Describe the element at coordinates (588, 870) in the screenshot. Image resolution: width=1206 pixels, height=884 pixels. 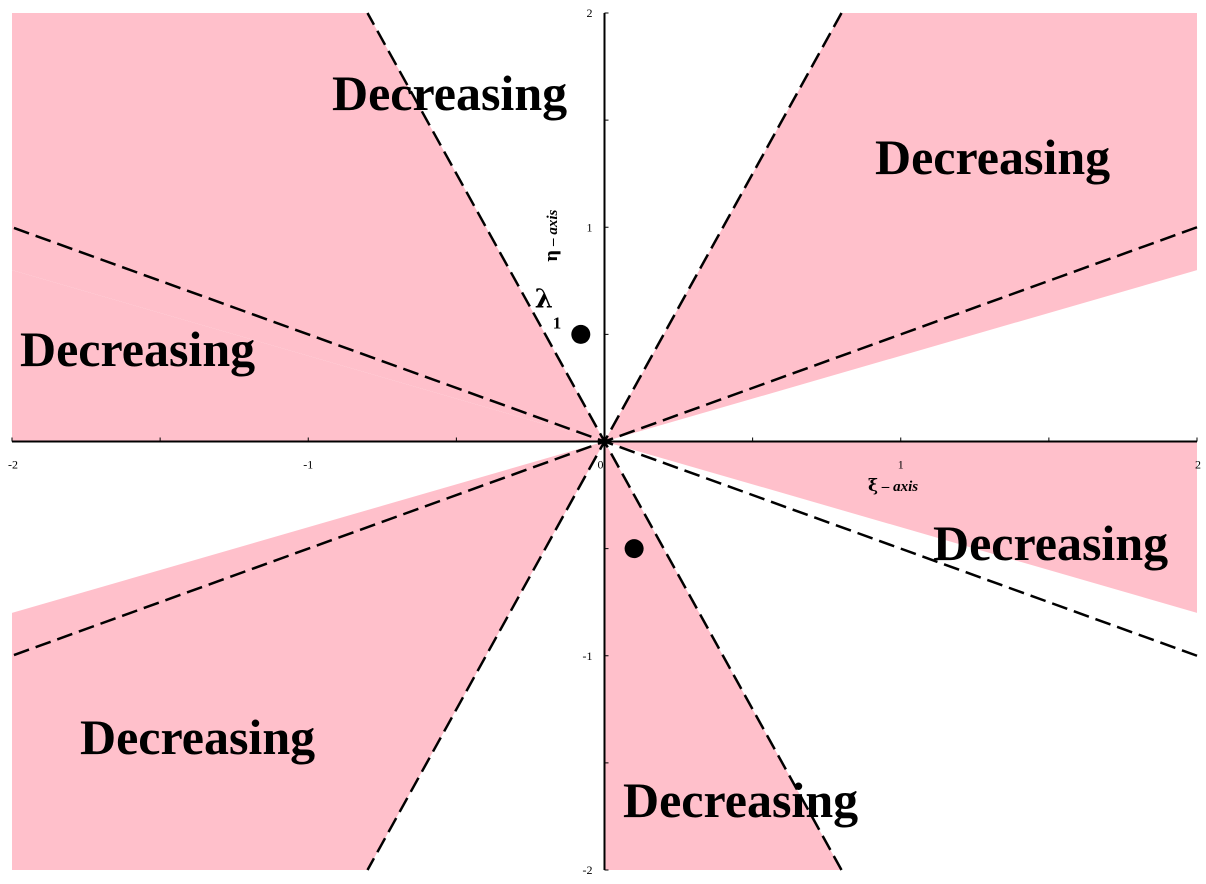
I see `y-tick-label: -2` at that location.